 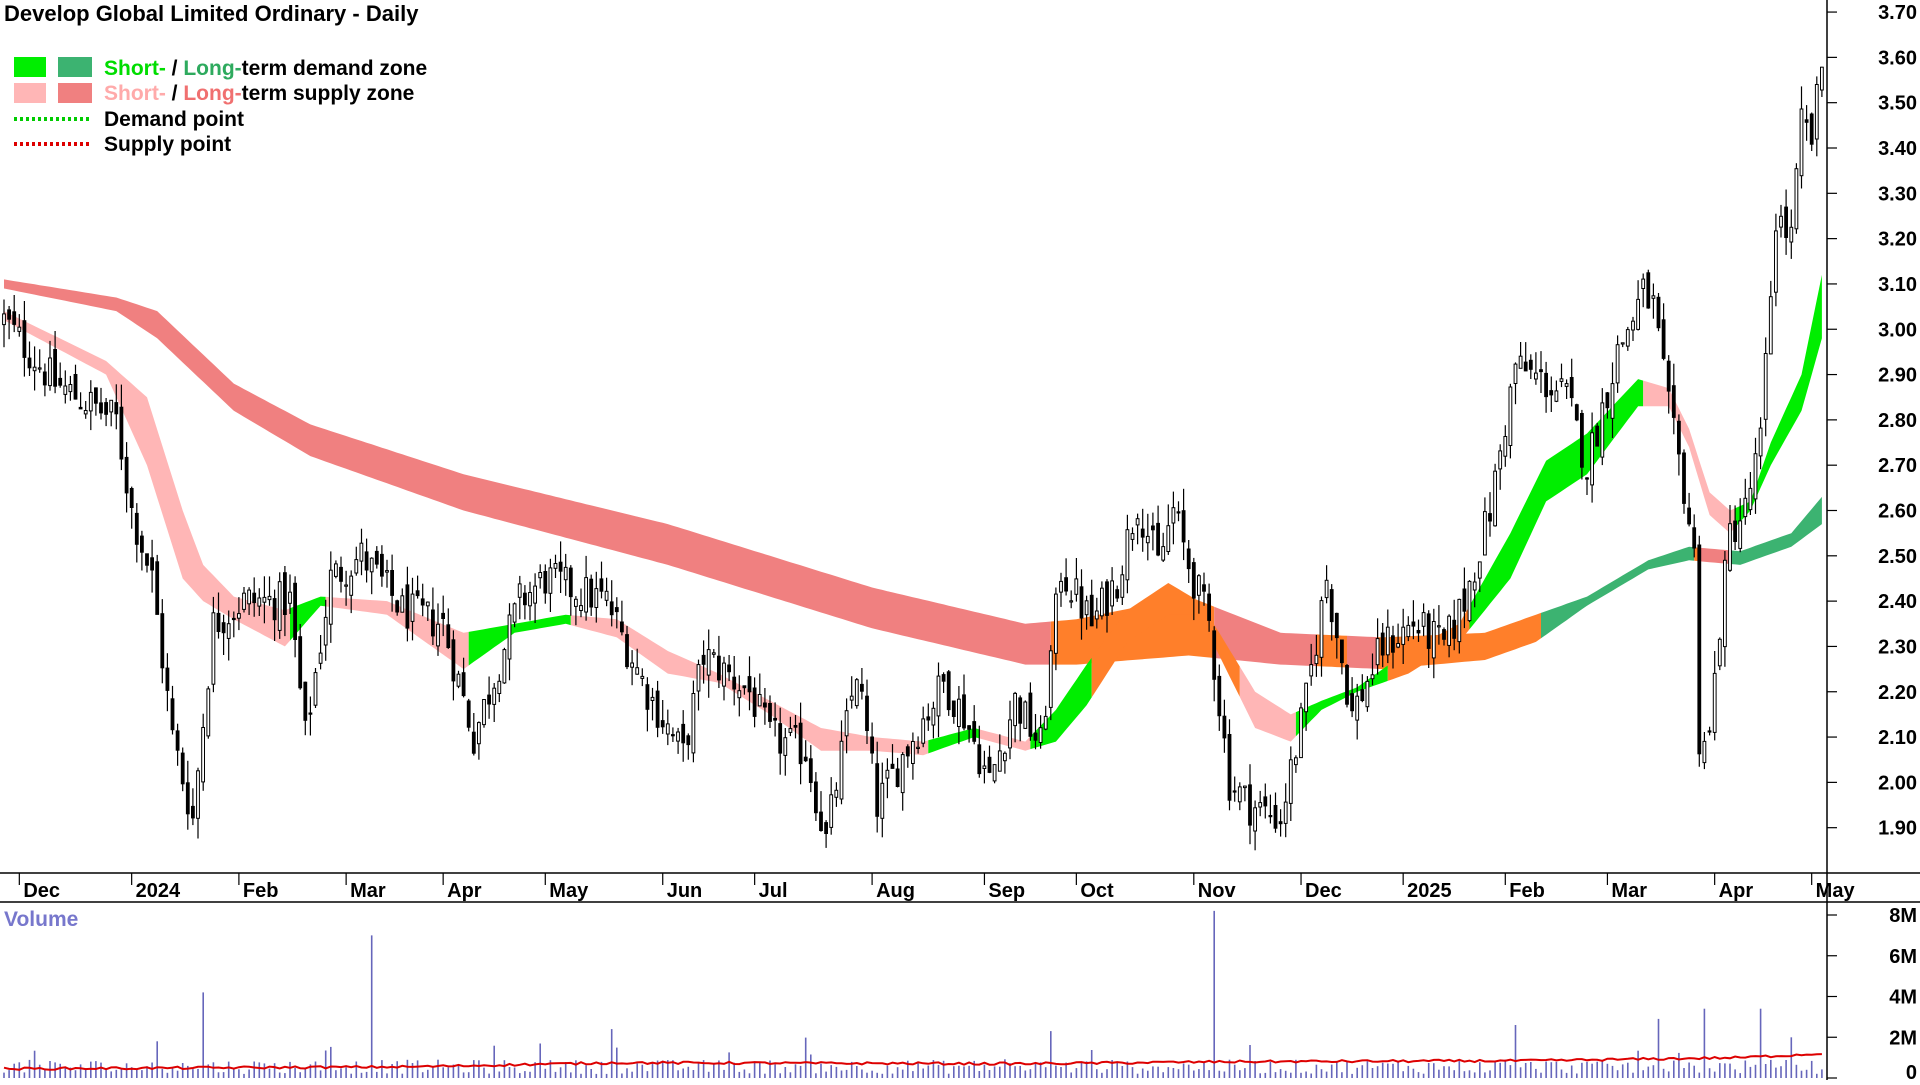 I want to click on price-tick-label: 1.90, so click(x=1897, y=829).